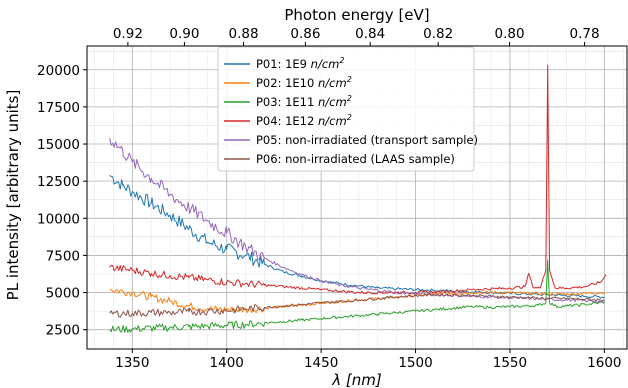 This screenshot has width=628, height=388. Describe the element at coordinates (305, 34) in the screenshot. I see `top-tick-label: 0.86` at that location.